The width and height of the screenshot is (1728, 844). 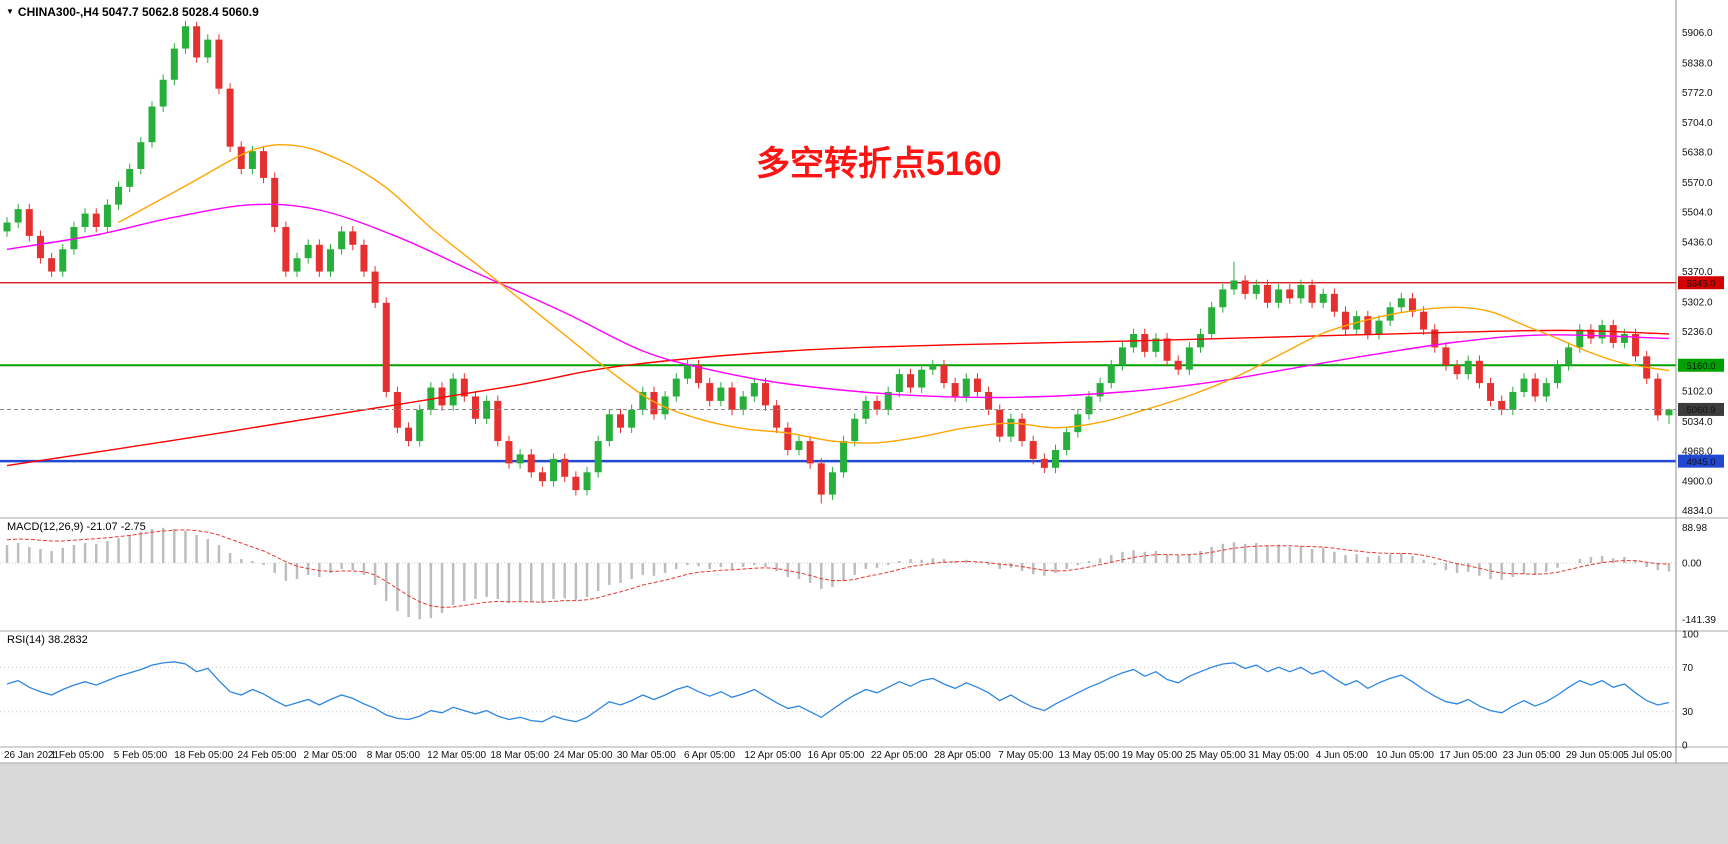 I want to click on time-axis-label: 13 May 05:00, so click(x=1089, y=755).